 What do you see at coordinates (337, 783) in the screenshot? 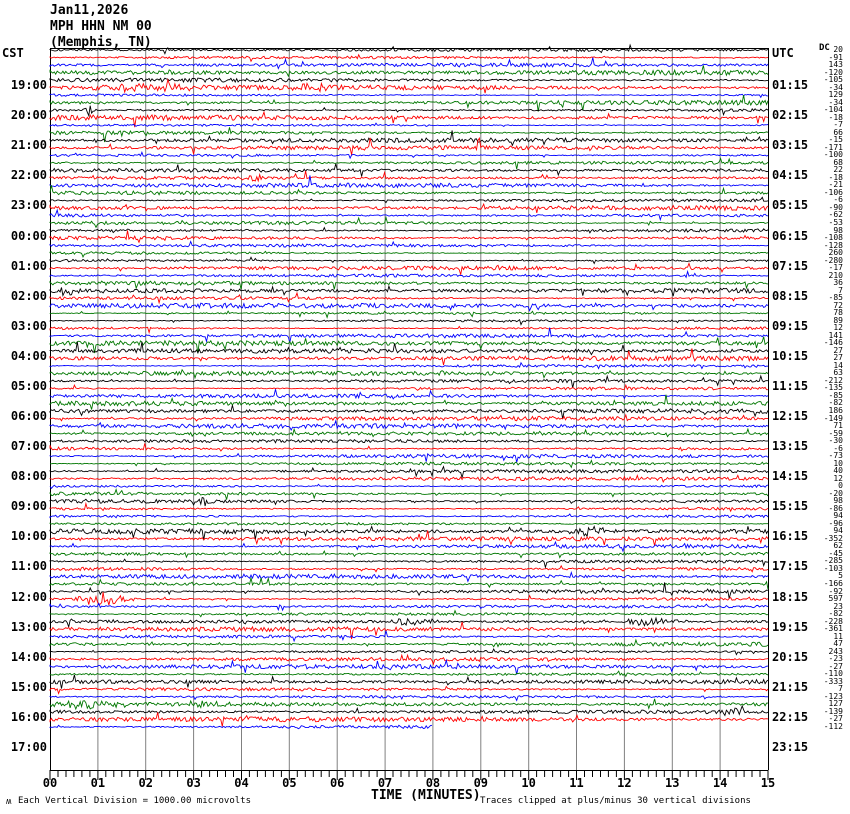
I see `x-tick-label: 06` at bounding box center [337, 783].